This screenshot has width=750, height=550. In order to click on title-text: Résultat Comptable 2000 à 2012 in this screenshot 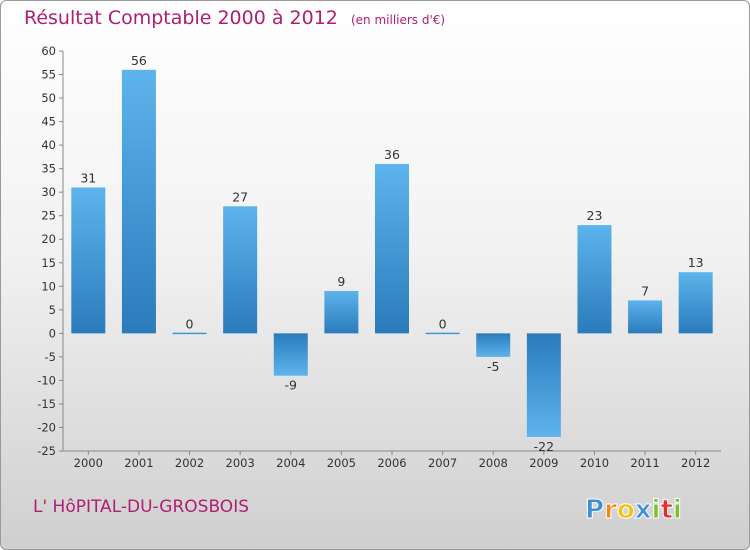, I will do `click(181, 18)`.